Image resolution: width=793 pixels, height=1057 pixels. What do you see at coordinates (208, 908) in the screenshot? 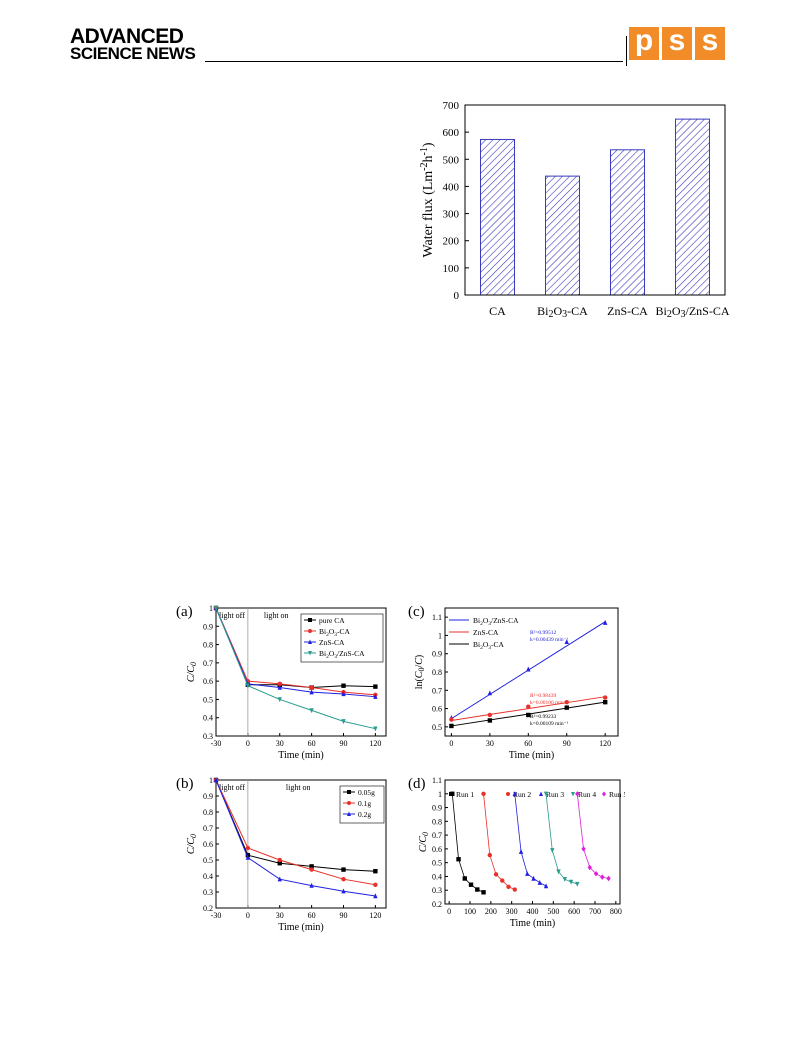
I see `panel-b-ytick-label-0: 0.2` at bounding box center [208, 908].